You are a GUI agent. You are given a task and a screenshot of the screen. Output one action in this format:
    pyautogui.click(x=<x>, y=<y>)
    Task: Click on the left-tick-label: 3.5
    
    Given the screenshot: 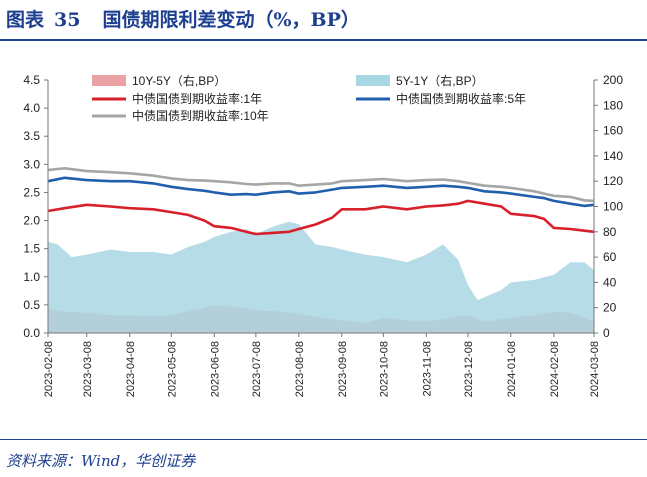 What is the action you would take?
    pyautogui.click(x=31, y=136)
    